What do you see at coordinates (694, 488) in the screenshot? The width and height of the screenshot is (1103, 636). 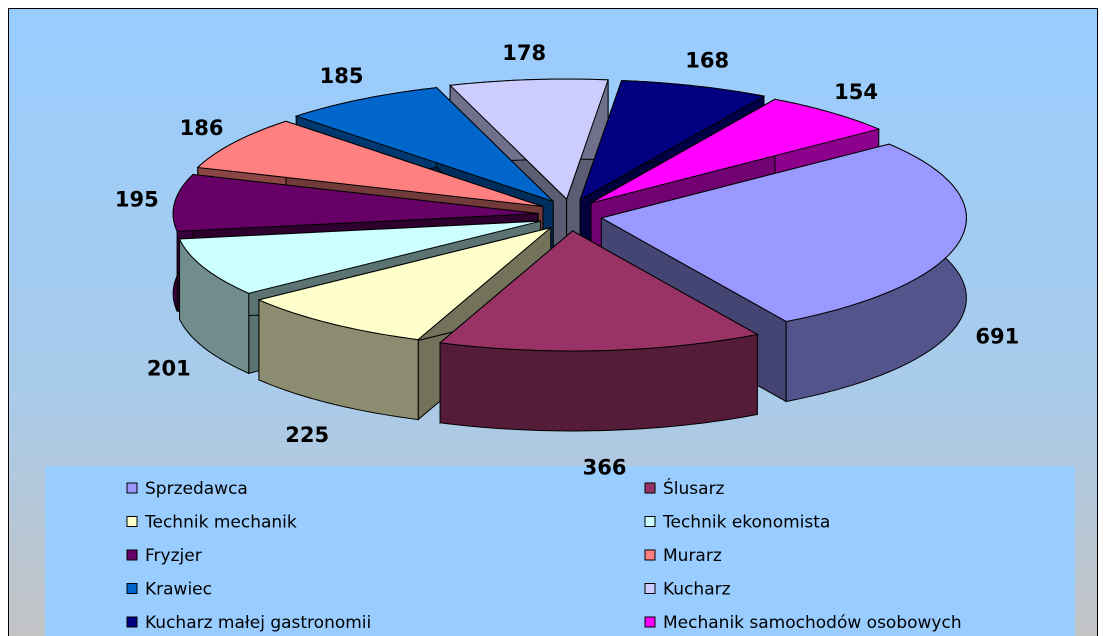 I see `legend-label: Ślusarz` at bounding box center [694, 488].